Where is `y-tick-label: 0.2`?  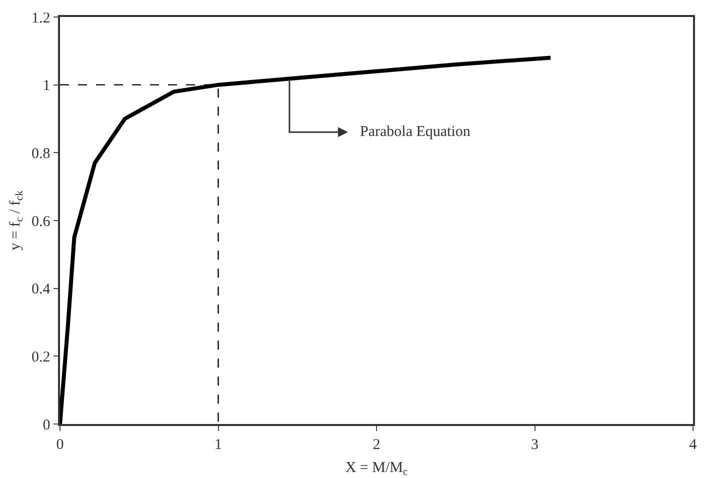
y-tick-label: 0.2 is located at coordinates (41, 357).